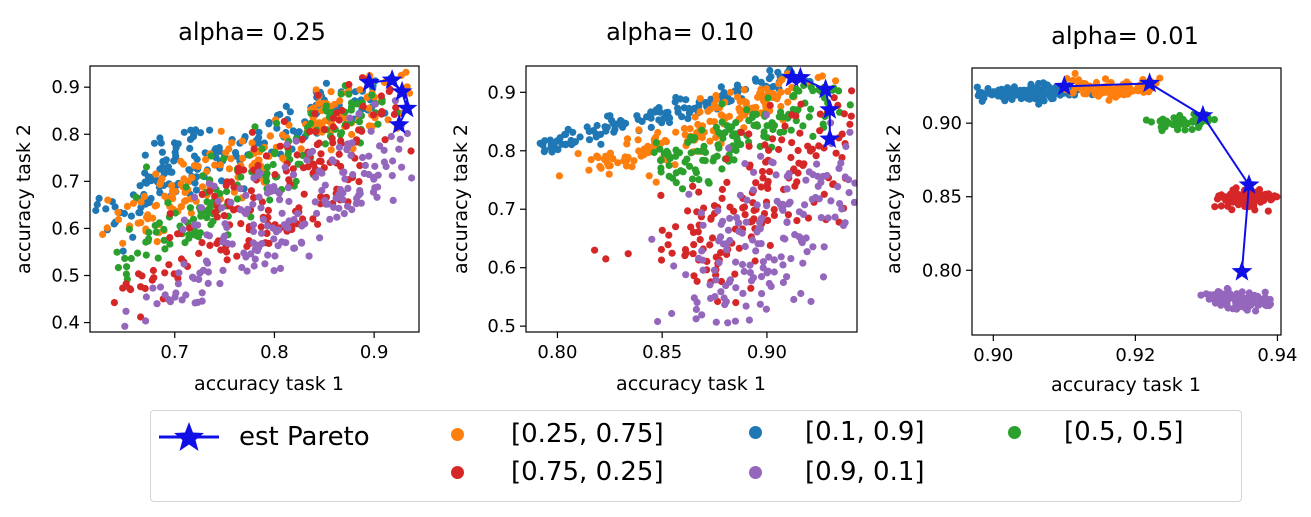 The height and width of the screenshot is (517, 1311). I want to click on axis-ticks: 0.7 0.8 0.9 0.4 0.5 0.6 0.7 0.8 0.9, so click(219, 220).